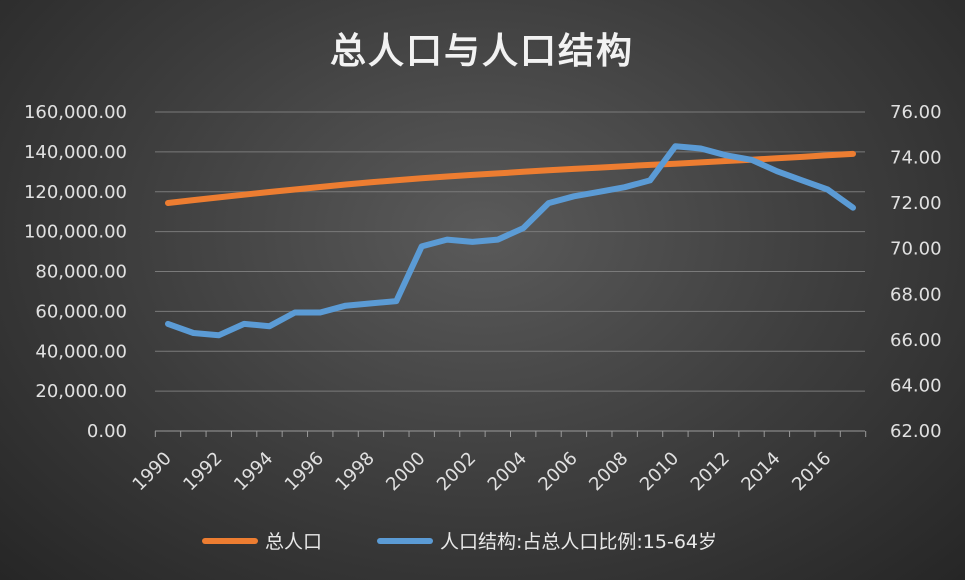 Image resolution: width=965 pixels, height=580 pixels. What do you see at coordinates (916, 203) in the screenshot?
I see `right-tick-label: 72.00` at bounding box center [916, 203].